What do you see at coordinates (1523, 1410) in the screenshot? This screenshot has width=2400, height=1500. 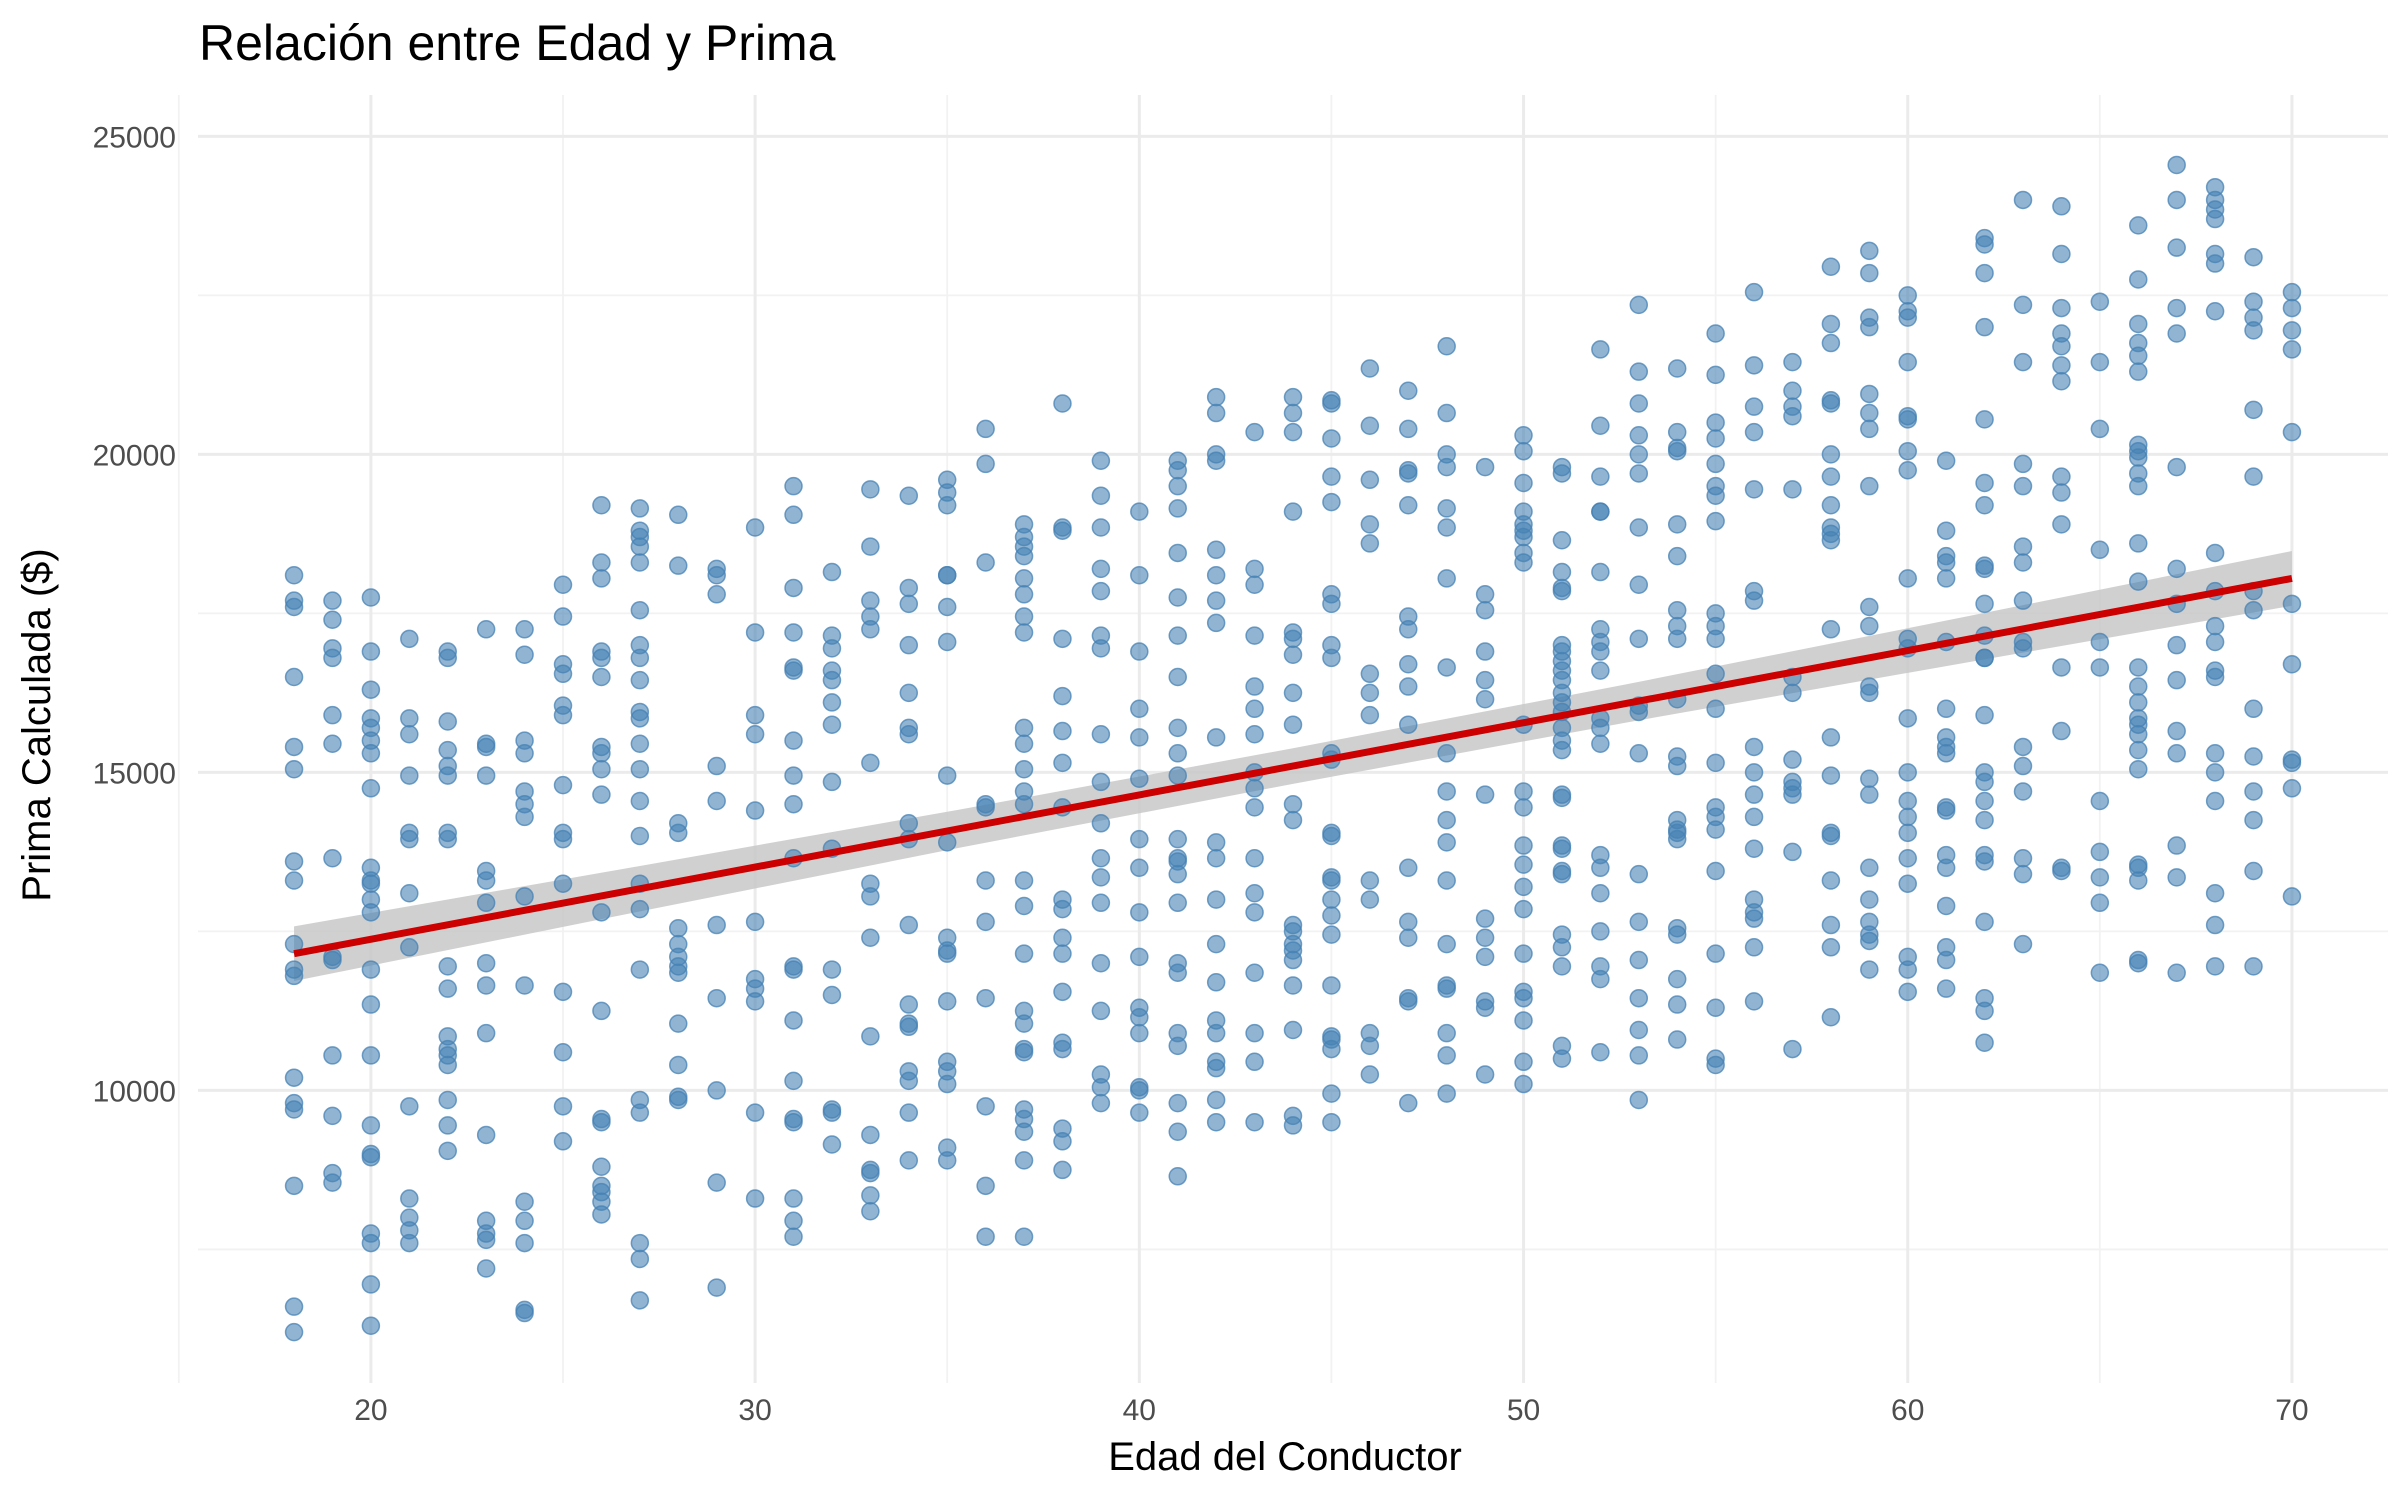 I see `x-tick-label: 50` at bounding box center [1523, 1410].